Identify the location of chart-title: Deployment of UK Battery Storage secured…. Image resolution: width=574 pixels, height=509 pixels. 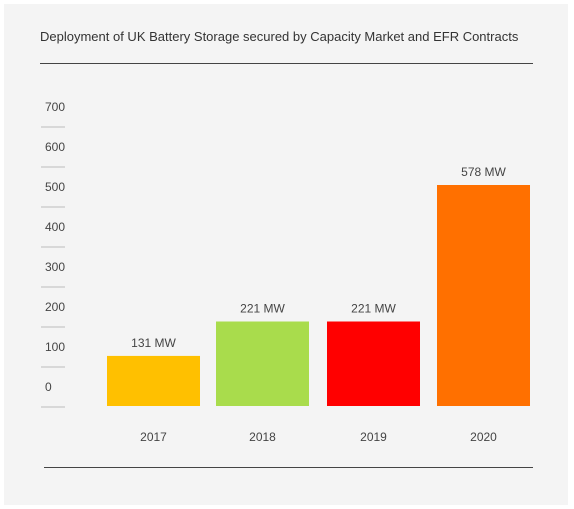
(279, 36).